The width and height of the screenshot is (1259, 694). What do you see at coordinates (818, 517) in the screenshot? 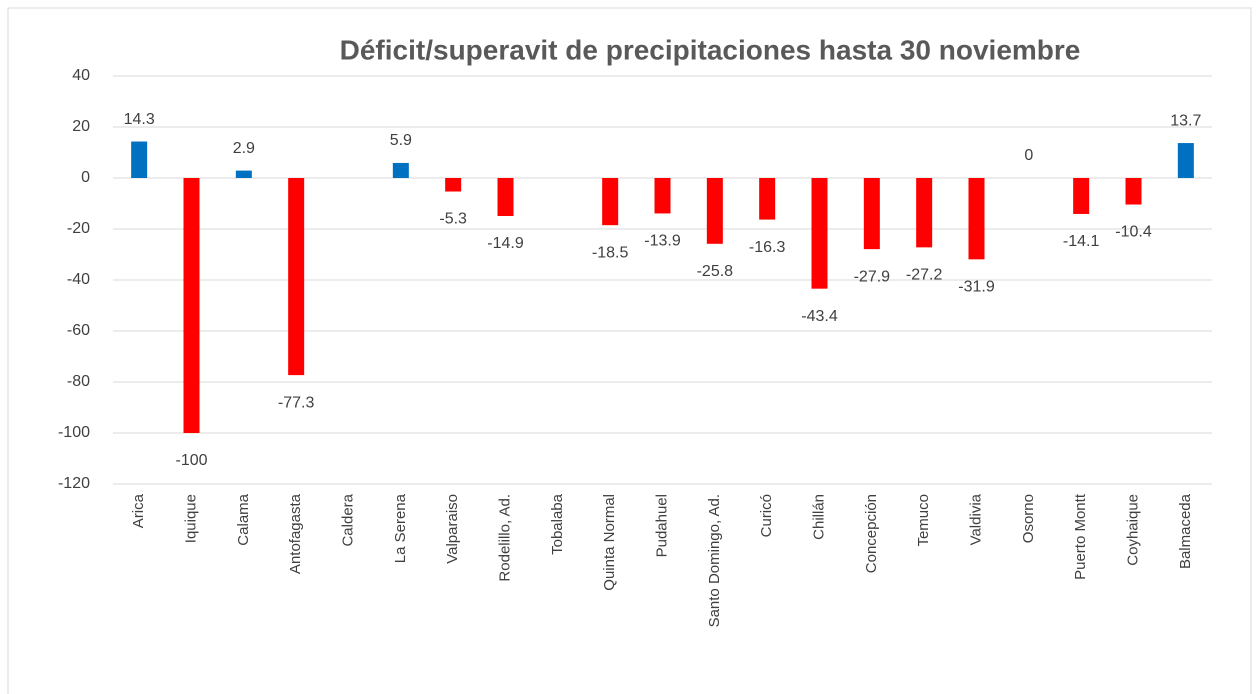
I see `x-tick-label: Chillán` at bounding box center [818, 517].